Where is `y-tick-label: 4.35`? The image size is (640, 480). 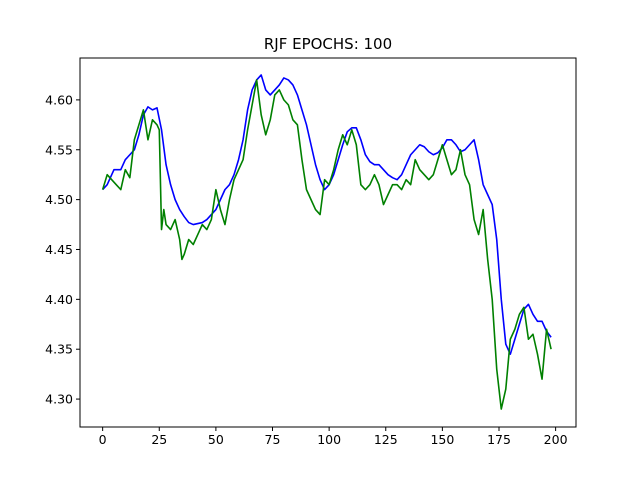 y-tick-label: 4.35 is located at coordinates (59, 349).